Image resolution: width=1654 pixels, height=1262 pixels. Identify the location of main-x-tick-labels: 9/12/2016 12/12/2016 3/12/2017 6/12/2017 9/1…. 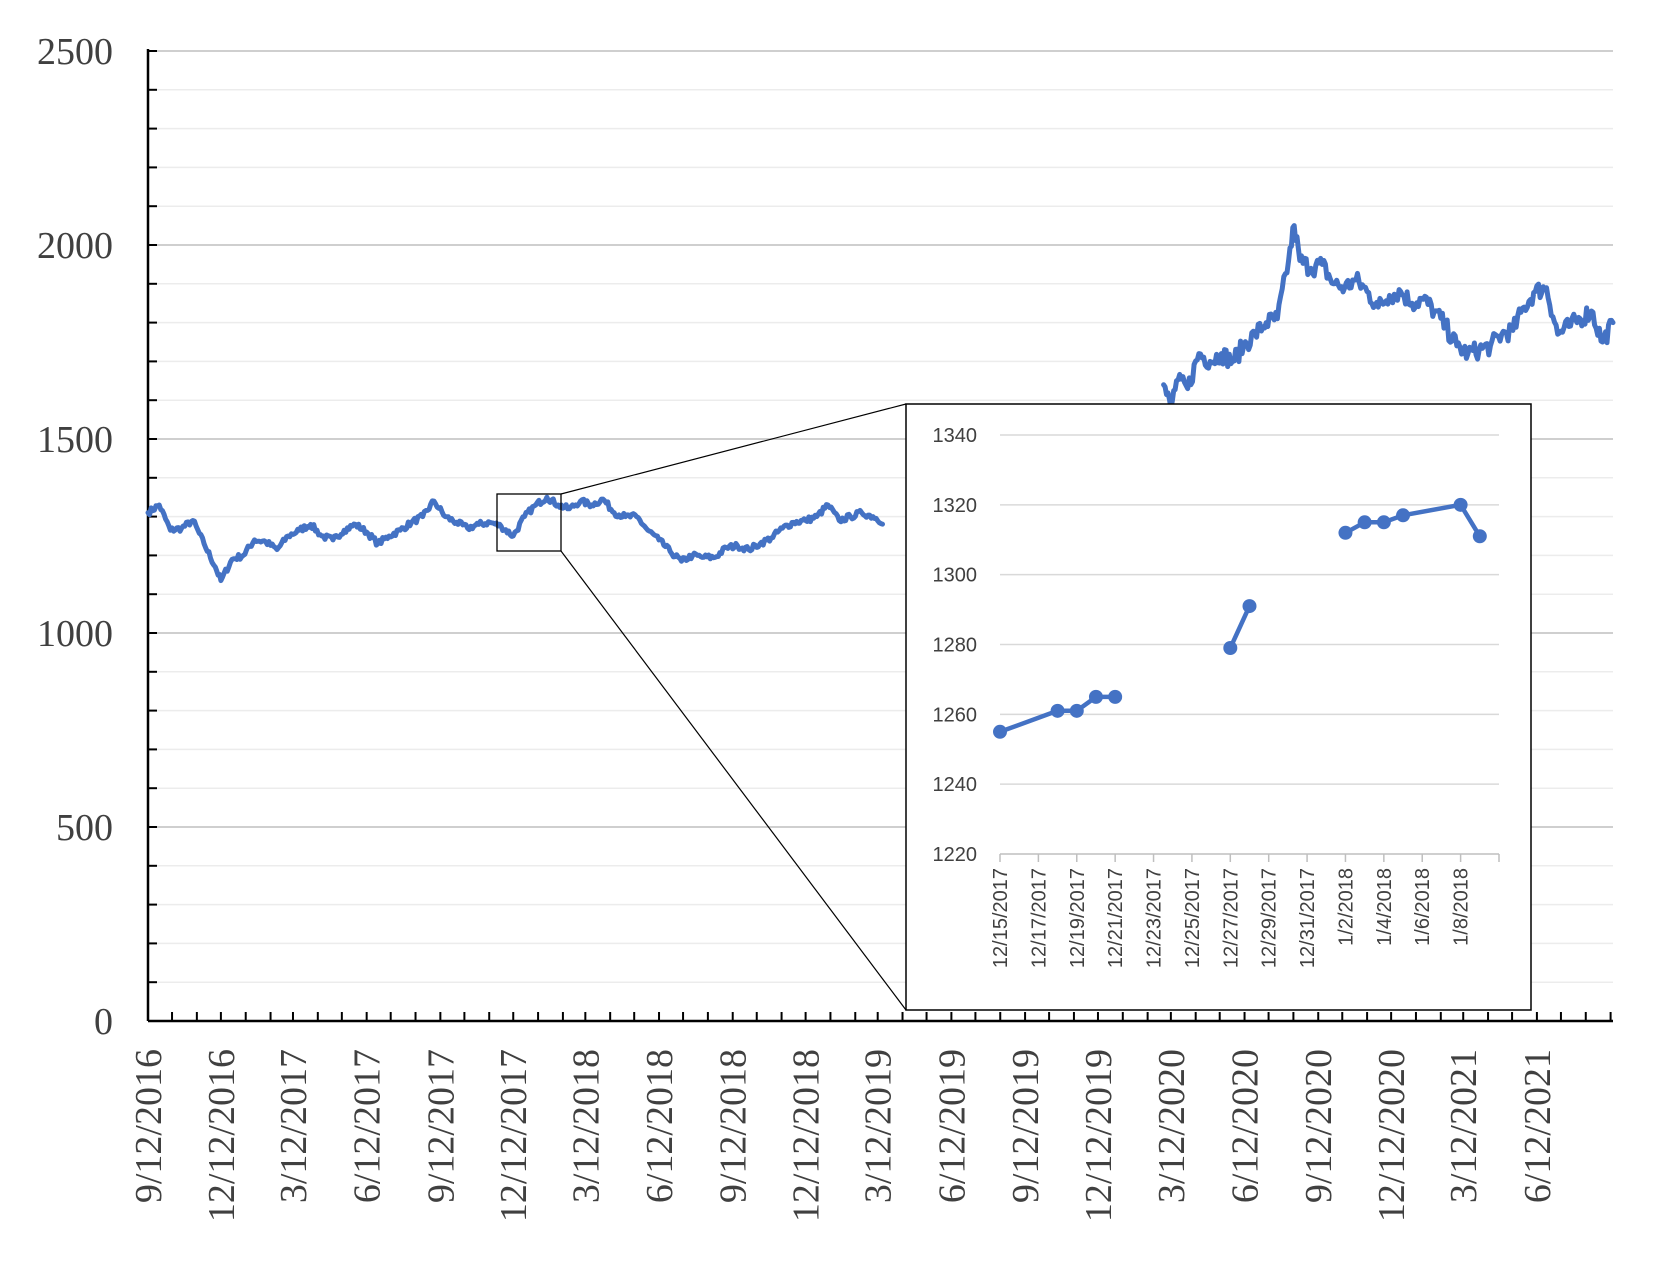
(843, 1135).